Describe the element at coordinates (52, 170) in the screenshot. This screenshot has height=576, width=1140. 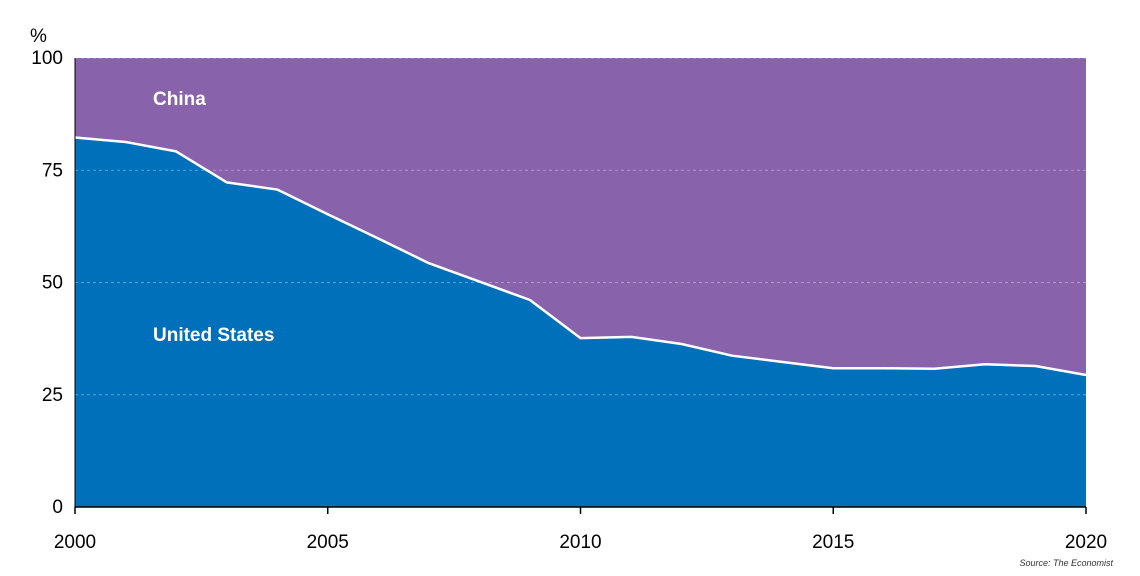
I see `y-tick-label-75: 75` at that location.